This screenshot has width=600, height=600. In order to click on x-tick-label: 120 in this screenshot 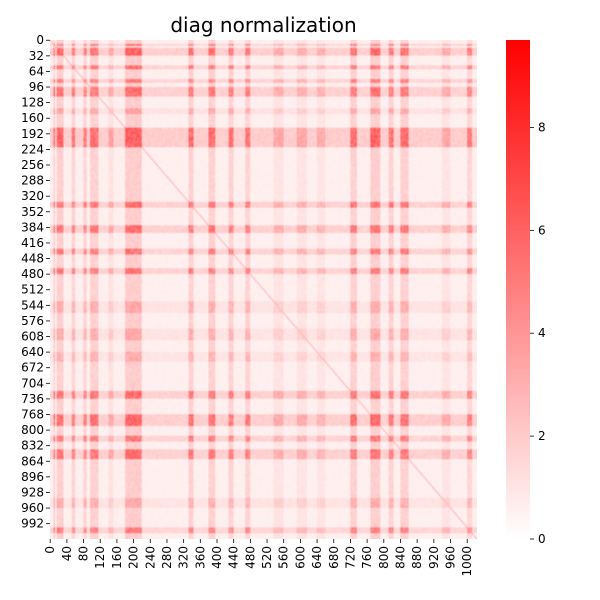, I will do `click(100, 557)`.